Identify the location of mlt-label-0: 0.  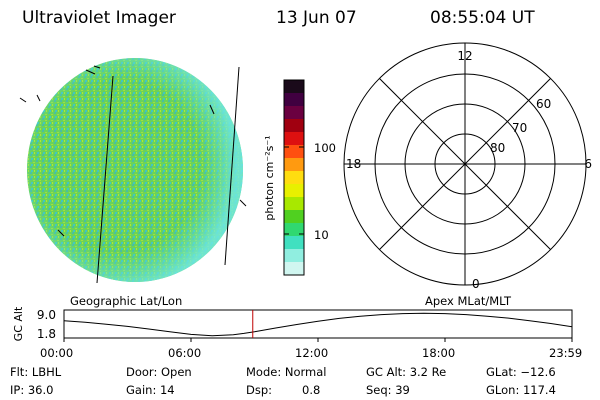
(476, 284).